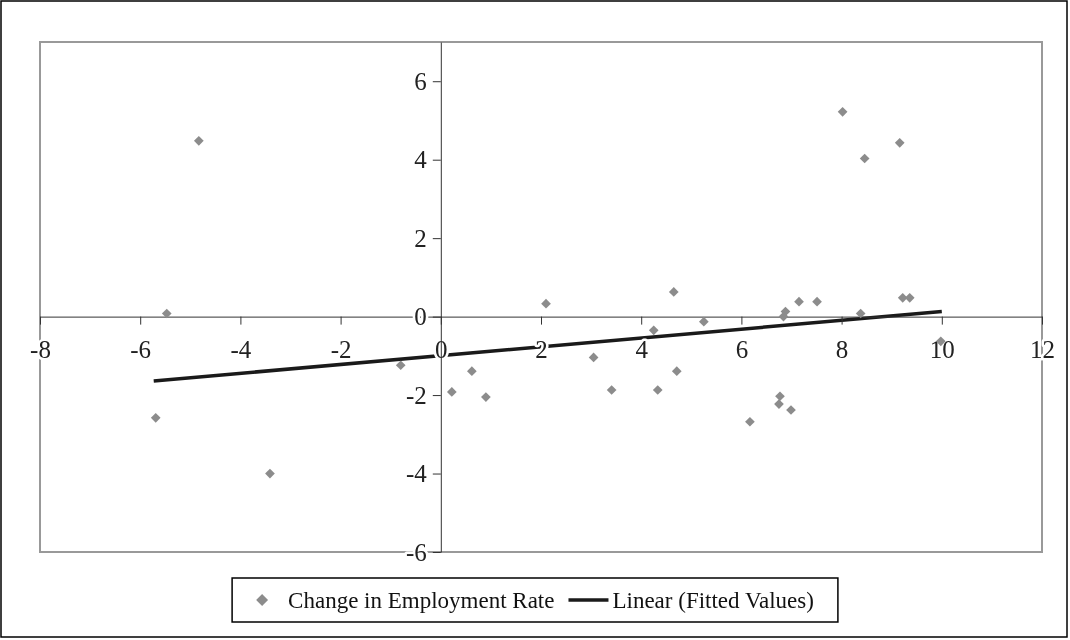 The height and width of the screenshot is (640, 1070). What do you see at coordinates (942, 350) in the screenshot?
I see `x-tick-label: 10` at bounding box center [942, 350].